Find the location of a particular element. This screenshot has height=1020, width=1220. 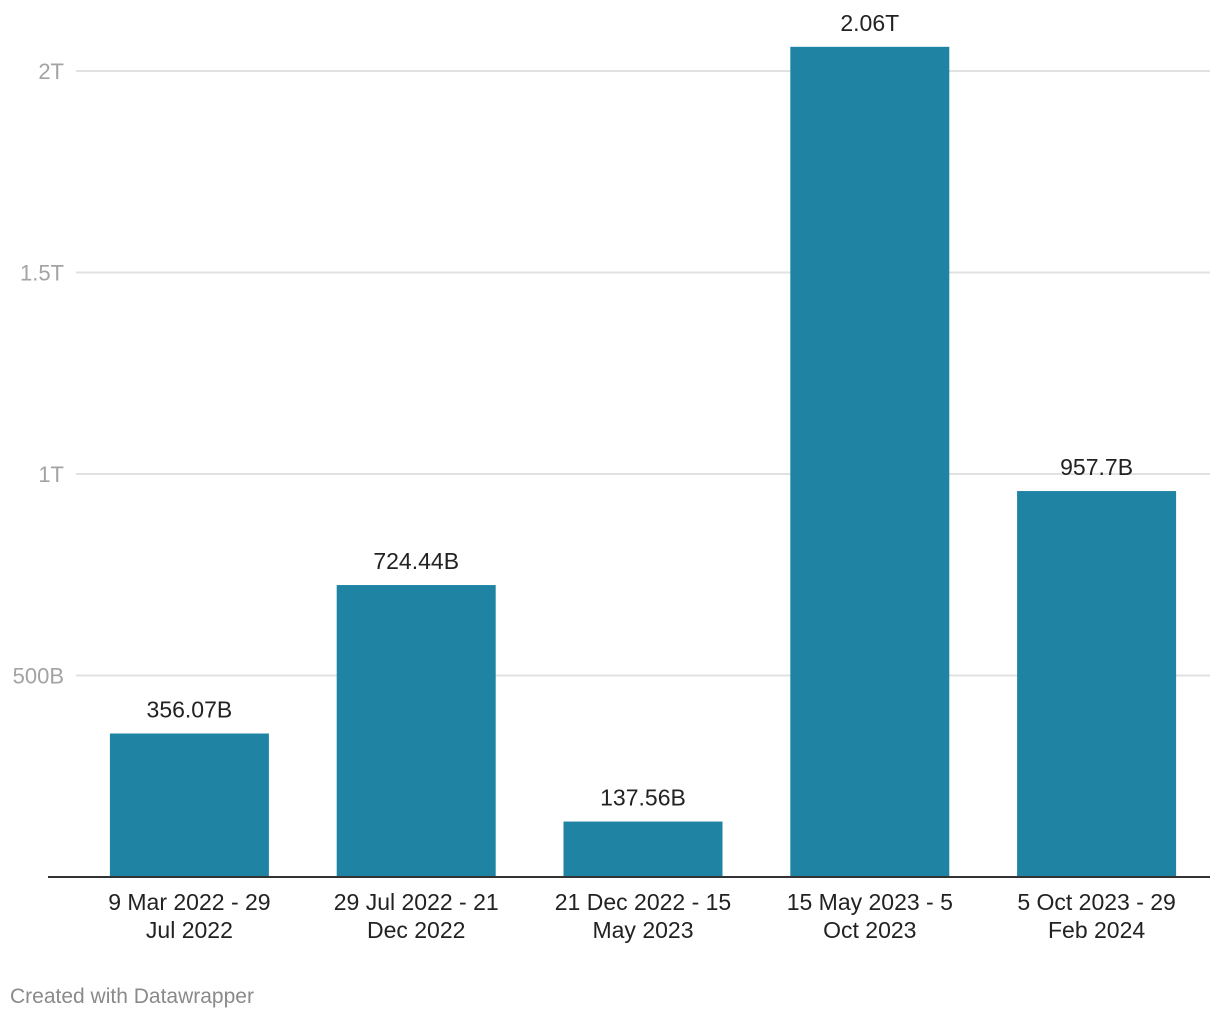

bar-value-label: 724.44B is located at coordinates (416, 561).